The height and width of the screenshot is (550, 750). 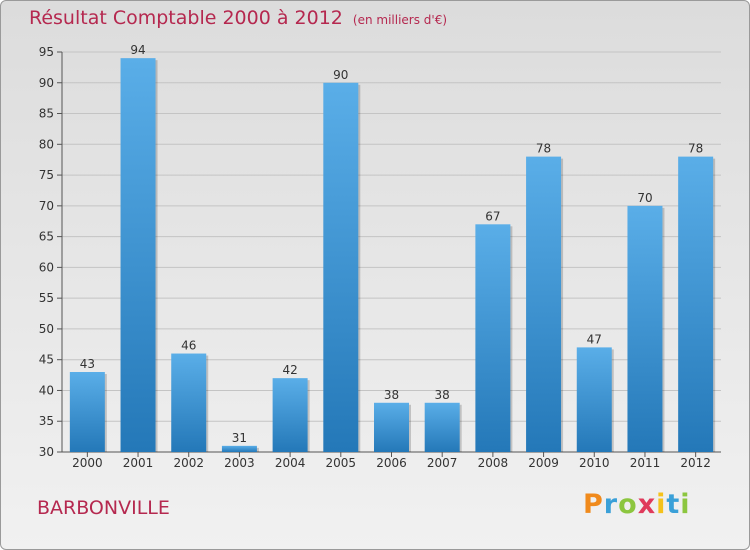 What do you see at coordinates (695, 463) in the screenshot?
I see `x-tick-label: 2012` at bounding box center [695, 463].